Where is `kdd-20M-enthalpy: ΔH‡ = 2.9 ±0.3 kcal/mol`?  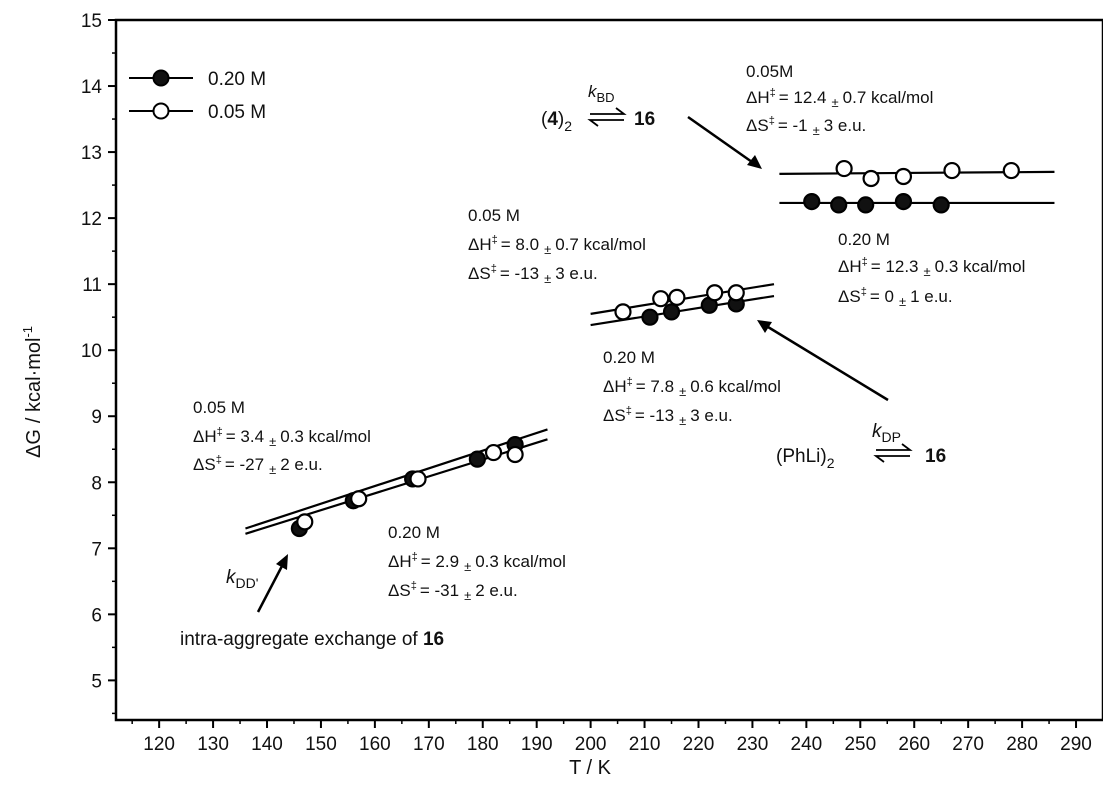 kdd-20M-enthalpy: ΔH‡ = 2.9 ±0.3 kcal/mol is located at coordinates (477, 562).